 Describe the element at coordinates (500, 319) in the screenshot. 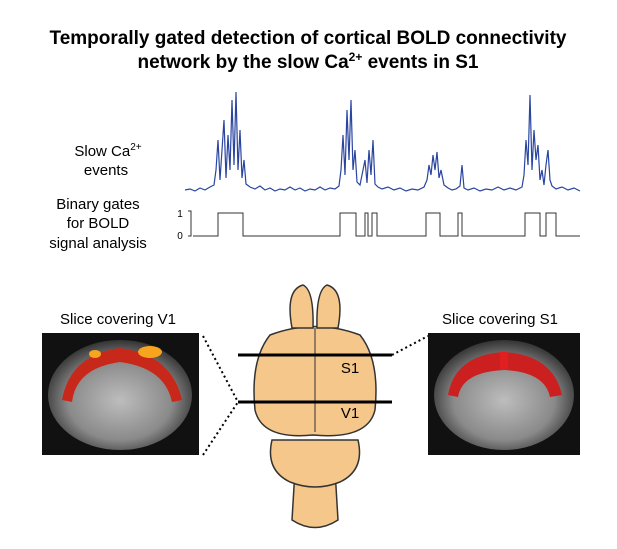

I see `right-slice-label: Slice covering S1` at that location.